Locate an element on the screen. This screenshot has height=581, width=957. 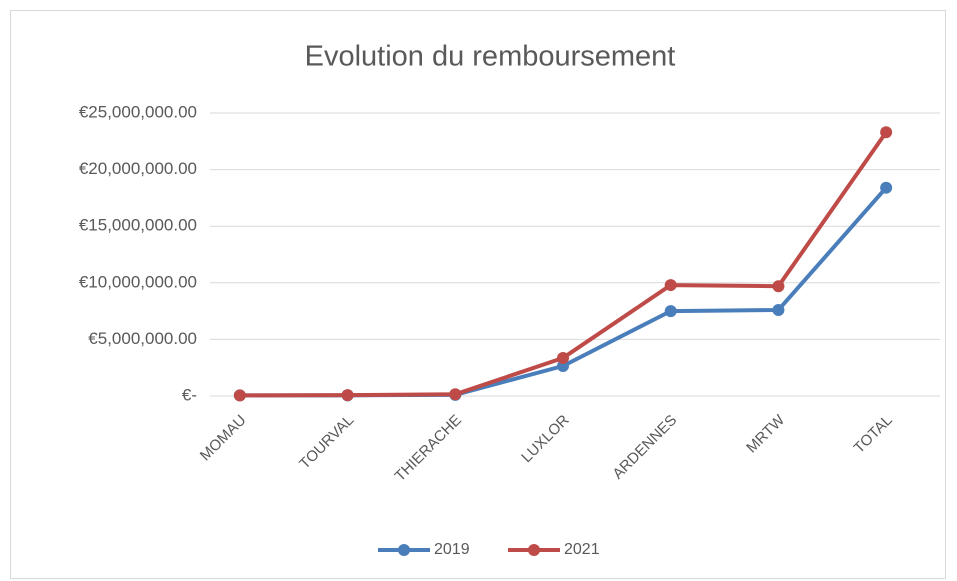
y-tick-label: €10,000,000.00 is located at coordinates (138, 281).